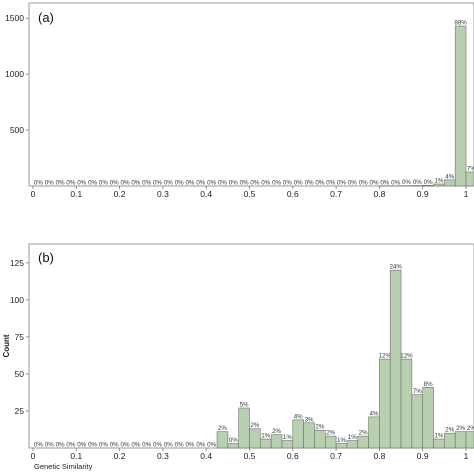  What do you see at coordinates (395, 182) in the screenshot?
I see `bar-label-a-33: 0%` at bounding box center [395, 182].